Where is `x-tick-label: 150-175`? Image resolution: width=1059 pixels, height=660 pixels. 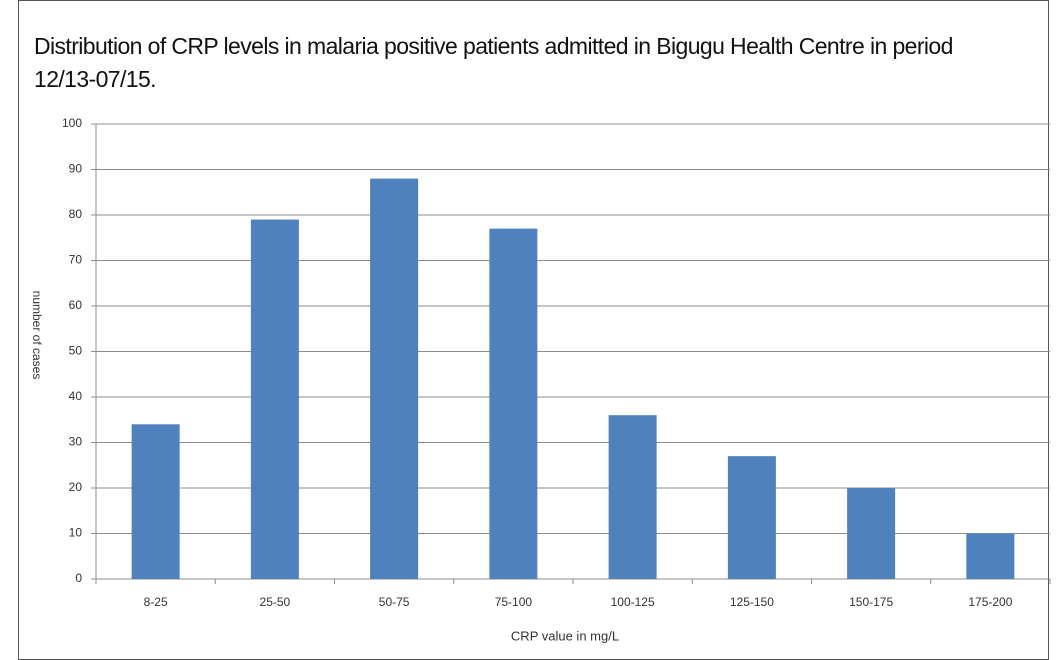 x-tick-label: 150-175 is located at coordinates (871, 602).